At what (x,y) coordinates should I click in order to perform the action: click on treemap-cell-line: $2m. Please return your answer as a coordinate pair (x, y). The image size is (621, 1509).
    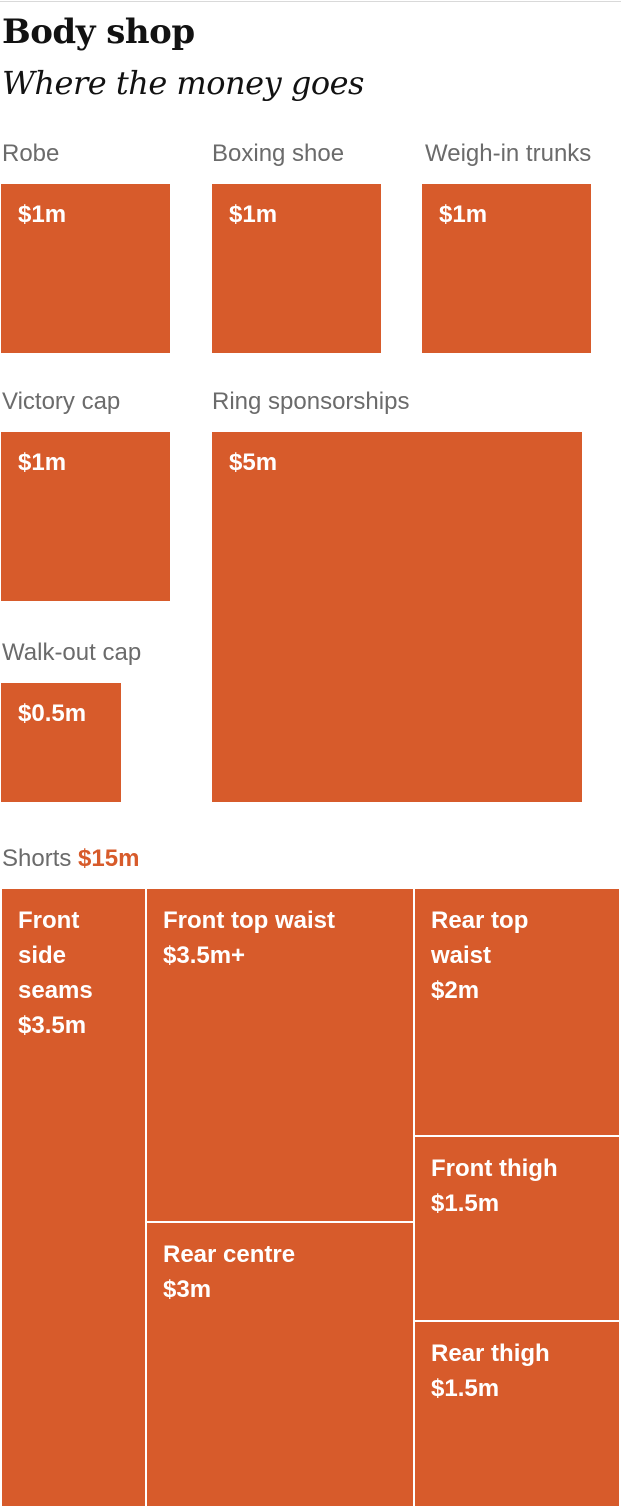
    Looking at the image, I should click on (455, 990).